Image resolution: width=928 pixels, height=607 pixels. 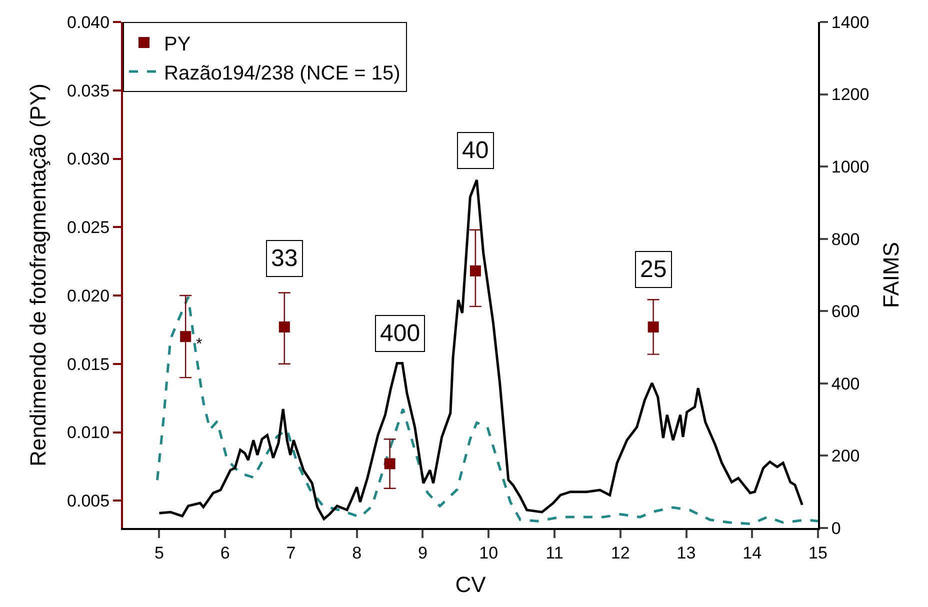 What do you see at coordinates (423, 552) in the screenshot?
I see `x-tick-label: 9` at bounding box center [423, 552].